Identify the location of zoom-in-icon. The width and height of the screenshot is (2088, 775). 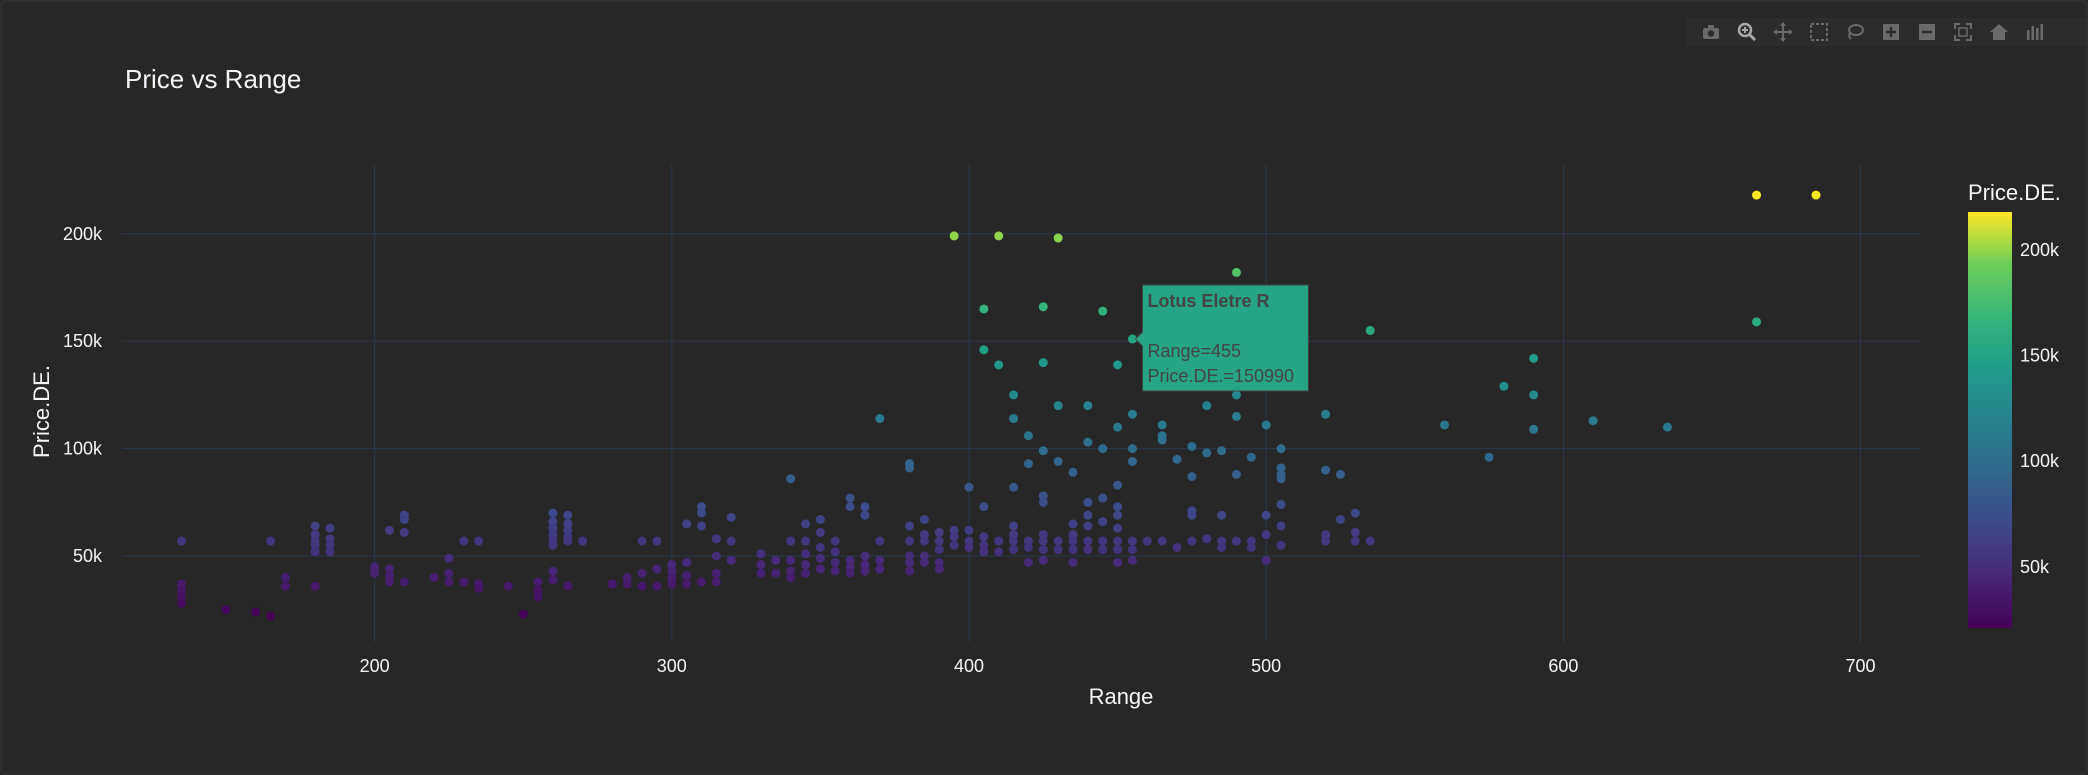
(1891, 32).